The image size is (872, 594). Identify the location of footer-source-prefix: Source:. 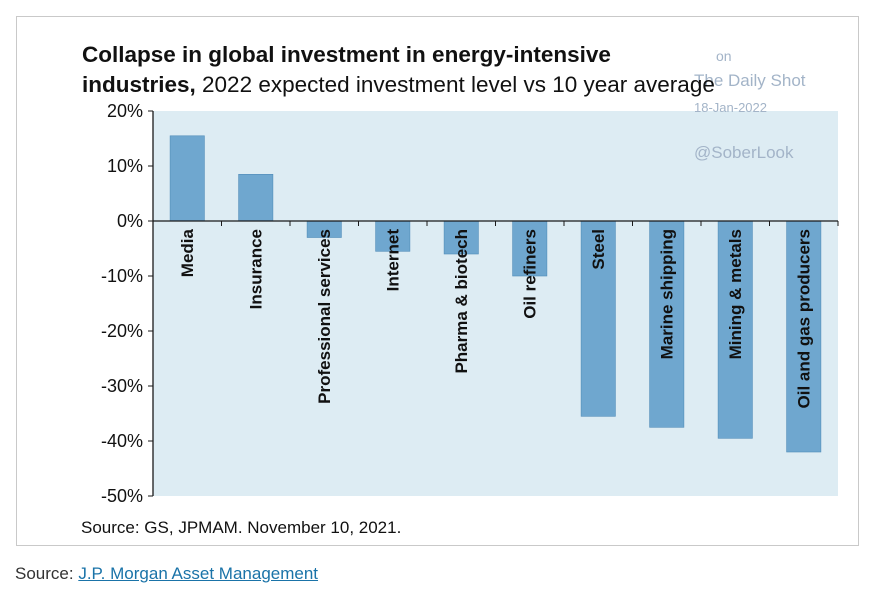
(47, 573).